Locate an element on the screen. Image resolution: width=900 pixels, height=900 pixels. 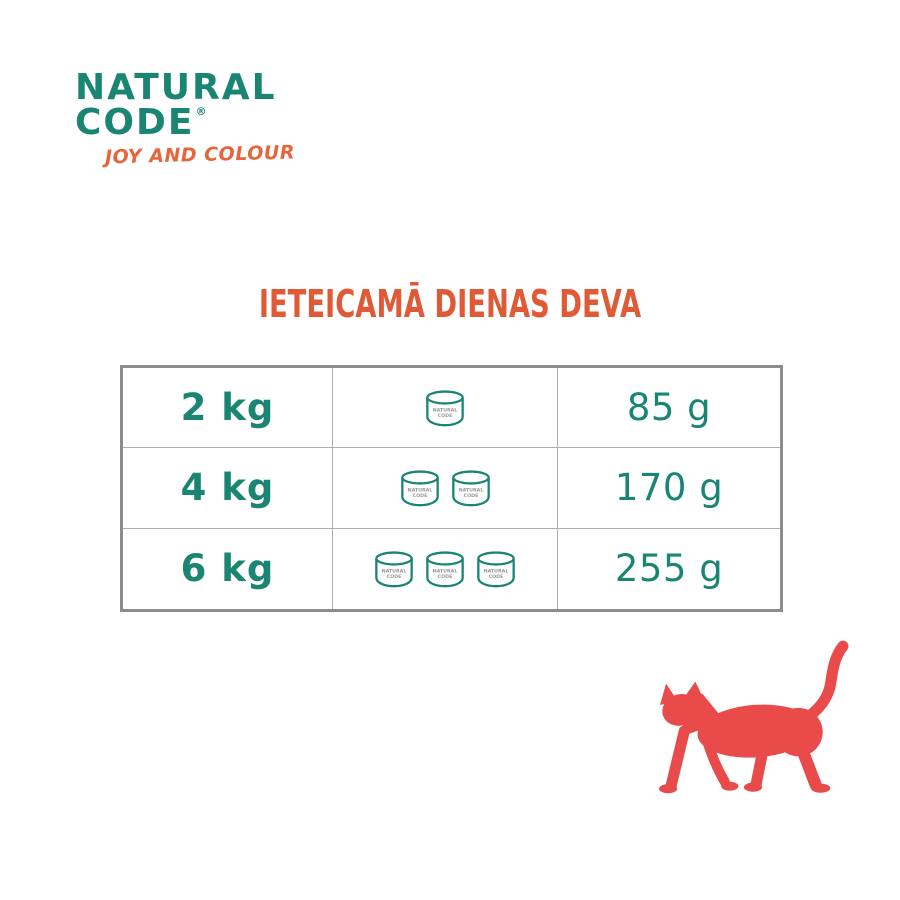
amount-cell: 85 g is located at coordinates (669, 408).